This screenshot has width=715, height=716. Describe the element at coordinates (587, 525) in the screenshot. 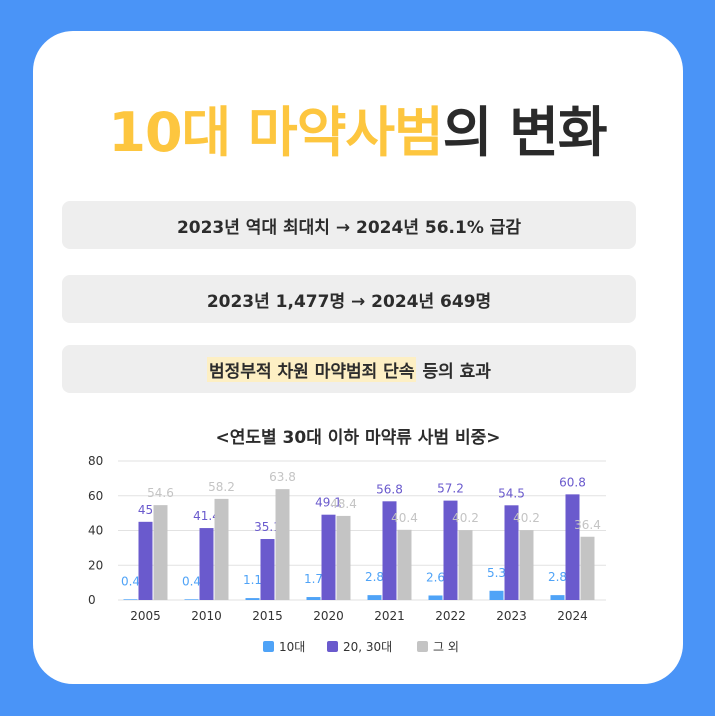

I see `data-label: 36.4` at that location.